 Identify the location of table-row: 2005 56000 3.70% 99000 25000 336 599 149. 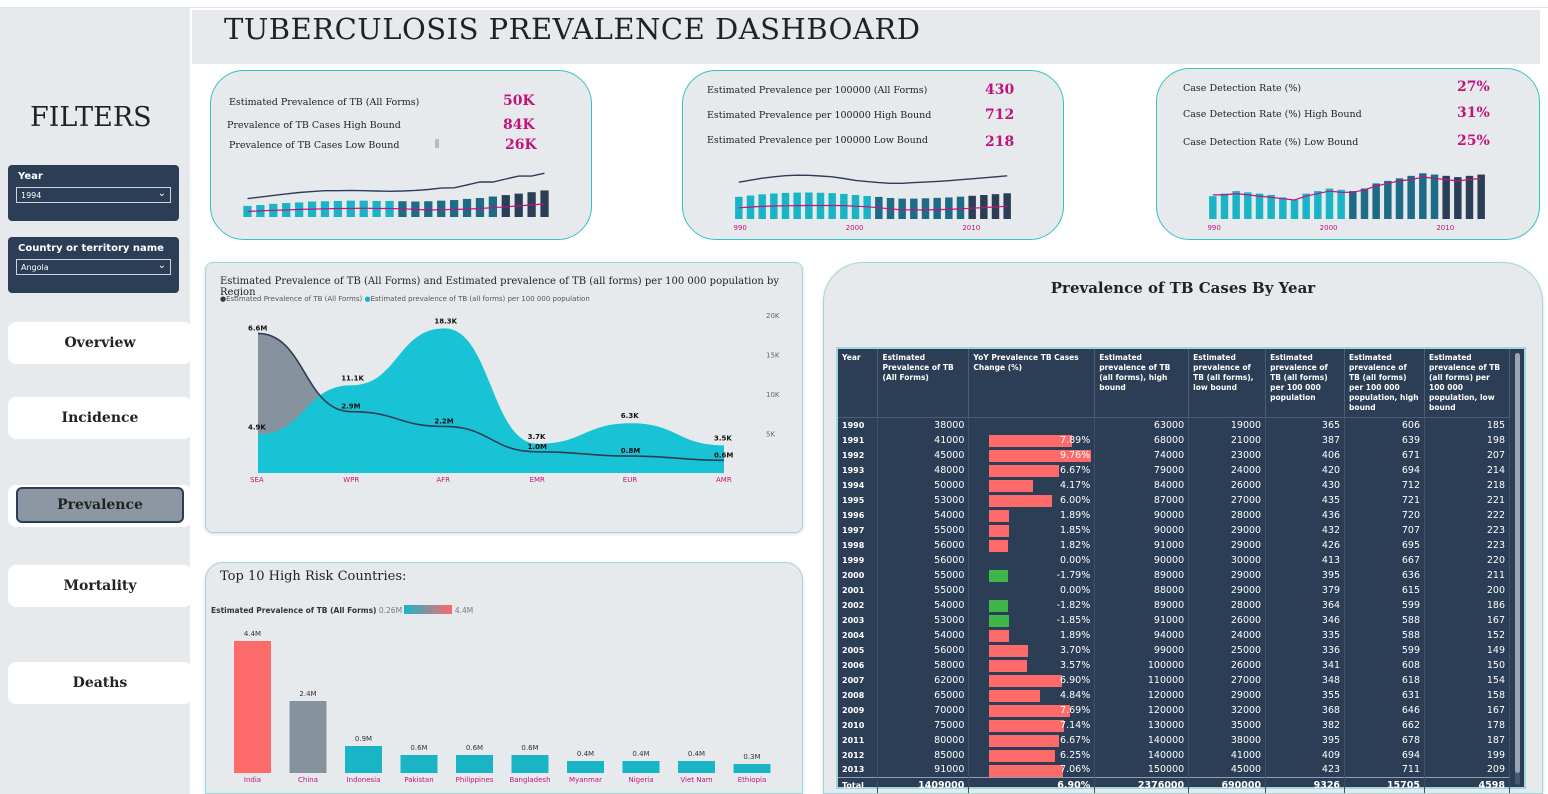
(1174, 650).